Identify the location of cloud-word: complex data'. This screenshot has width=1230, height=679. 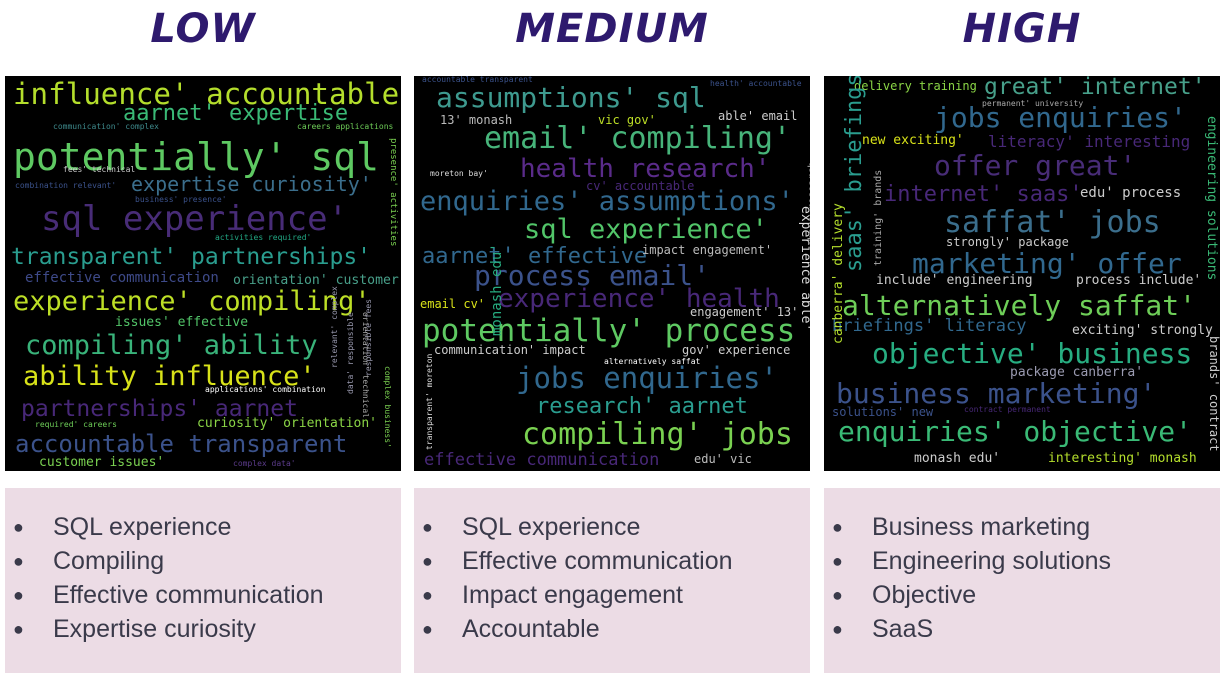
(264, 463).